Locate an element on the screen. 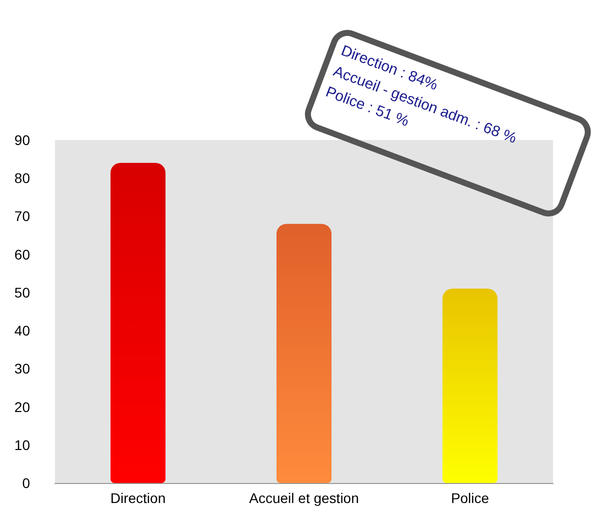 Image resolution: width=613 pixels, height=519 pixels. y-tick-label: 50 is located at coordinates (22, 292).